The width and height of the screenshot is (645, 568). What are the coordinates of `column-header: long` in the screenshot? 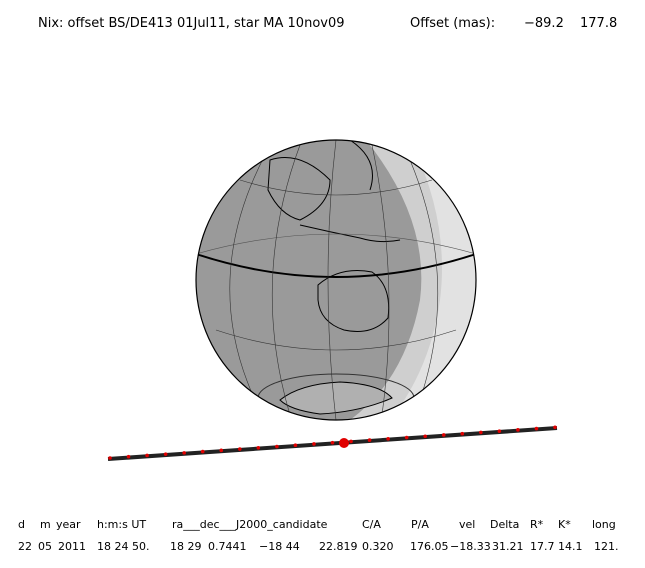 It's located at (604, 524).